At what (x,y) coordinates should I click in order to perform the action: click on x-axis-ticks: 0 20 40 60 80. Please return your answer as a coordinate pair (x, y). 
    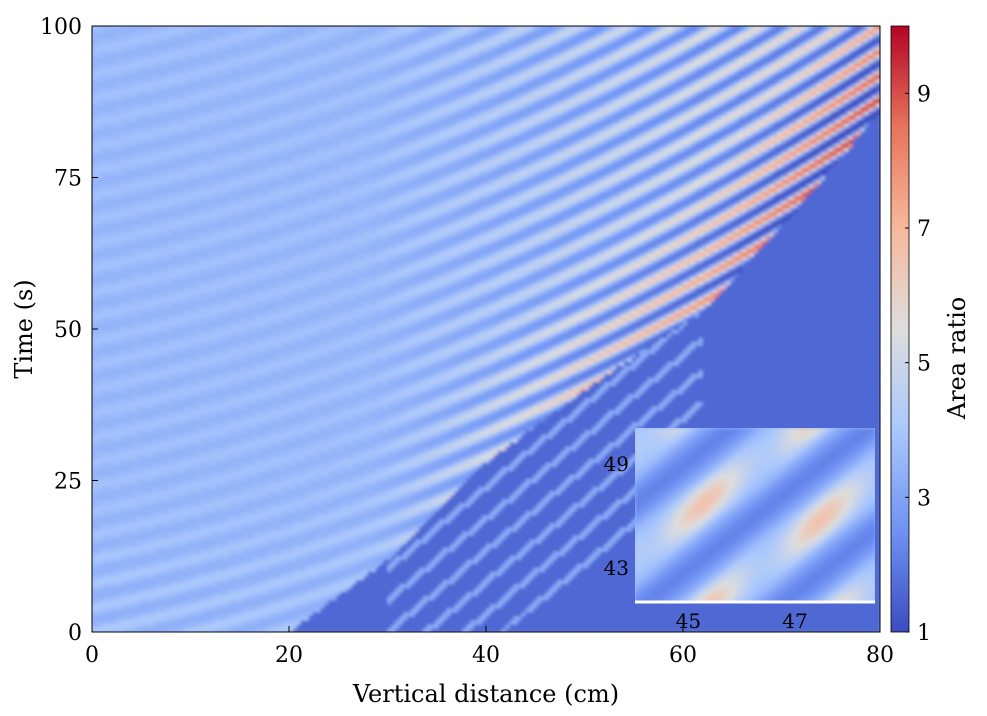
    Looking at the image, I should click on (489, 647).